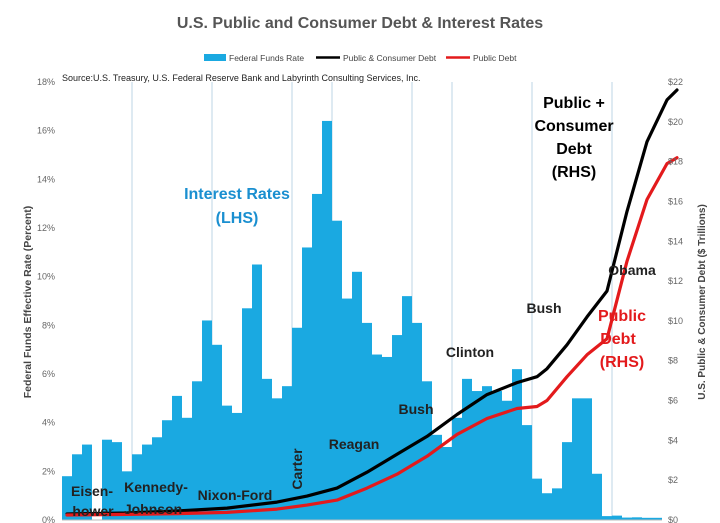  What do you see at coordinates (470, 352) in the screenshot?
I see `label-clinton: Clinton` at bounding box center [470, 352].